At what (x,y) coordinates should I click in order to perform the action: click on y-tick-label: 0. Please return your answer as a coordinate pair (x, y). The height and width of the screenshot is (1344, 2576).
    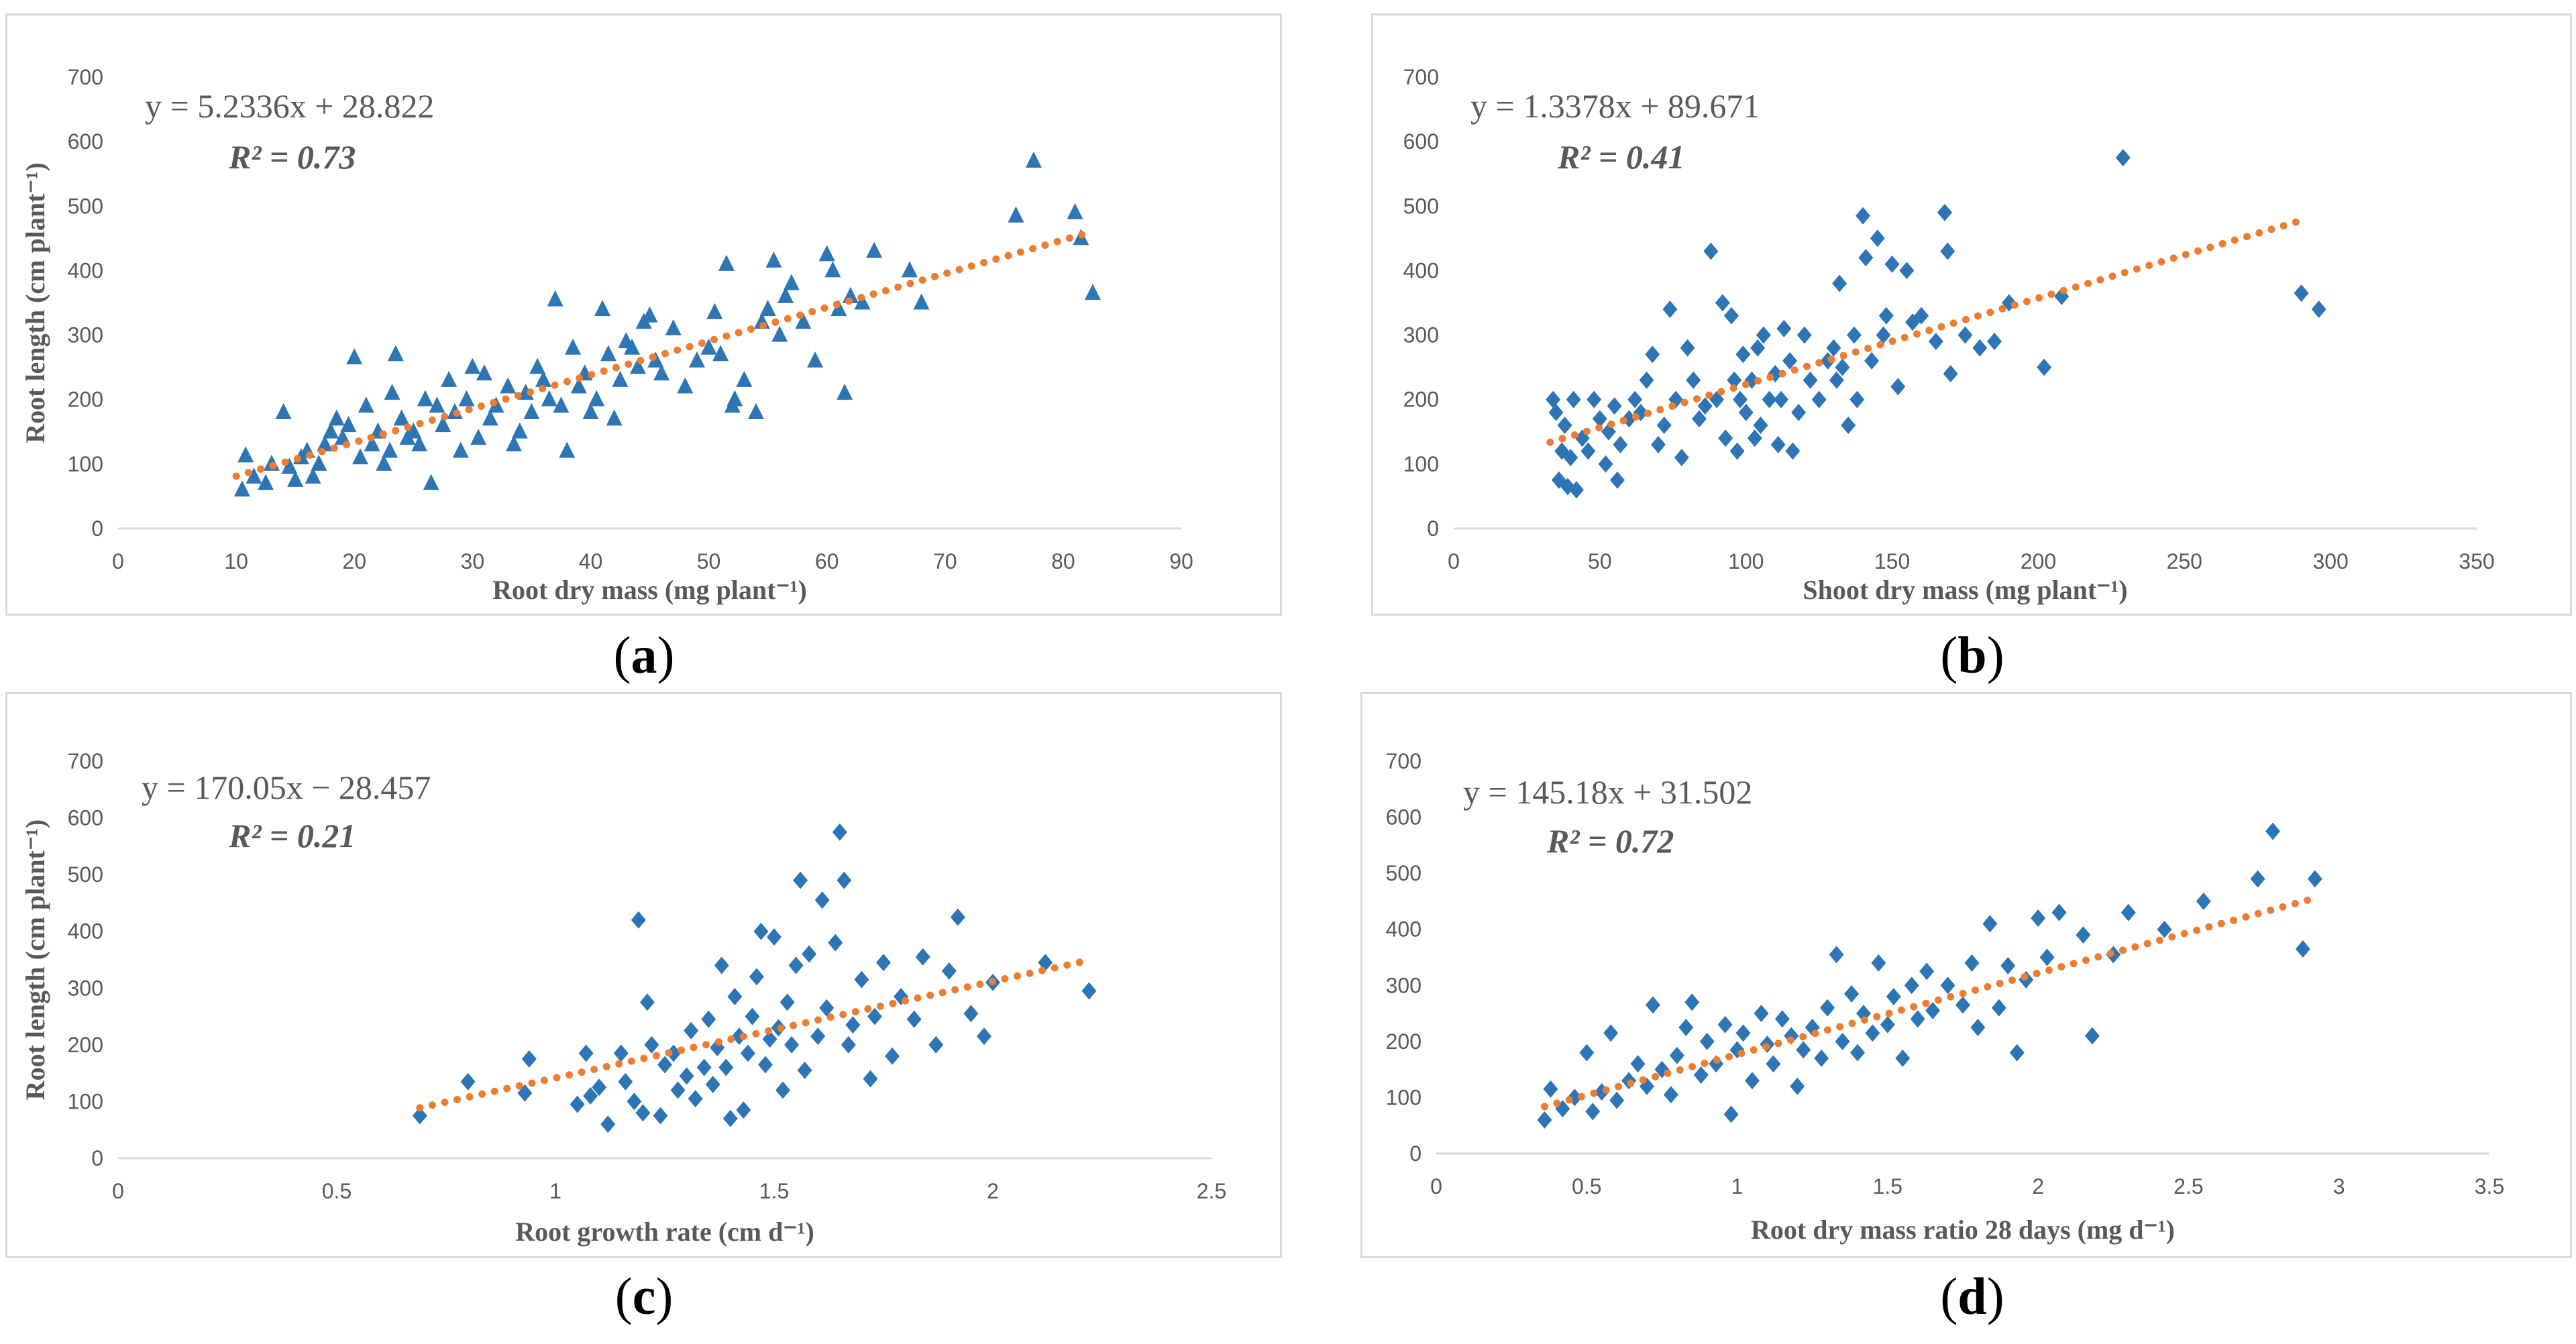
    Looking at the image, I should click on (97, 528).